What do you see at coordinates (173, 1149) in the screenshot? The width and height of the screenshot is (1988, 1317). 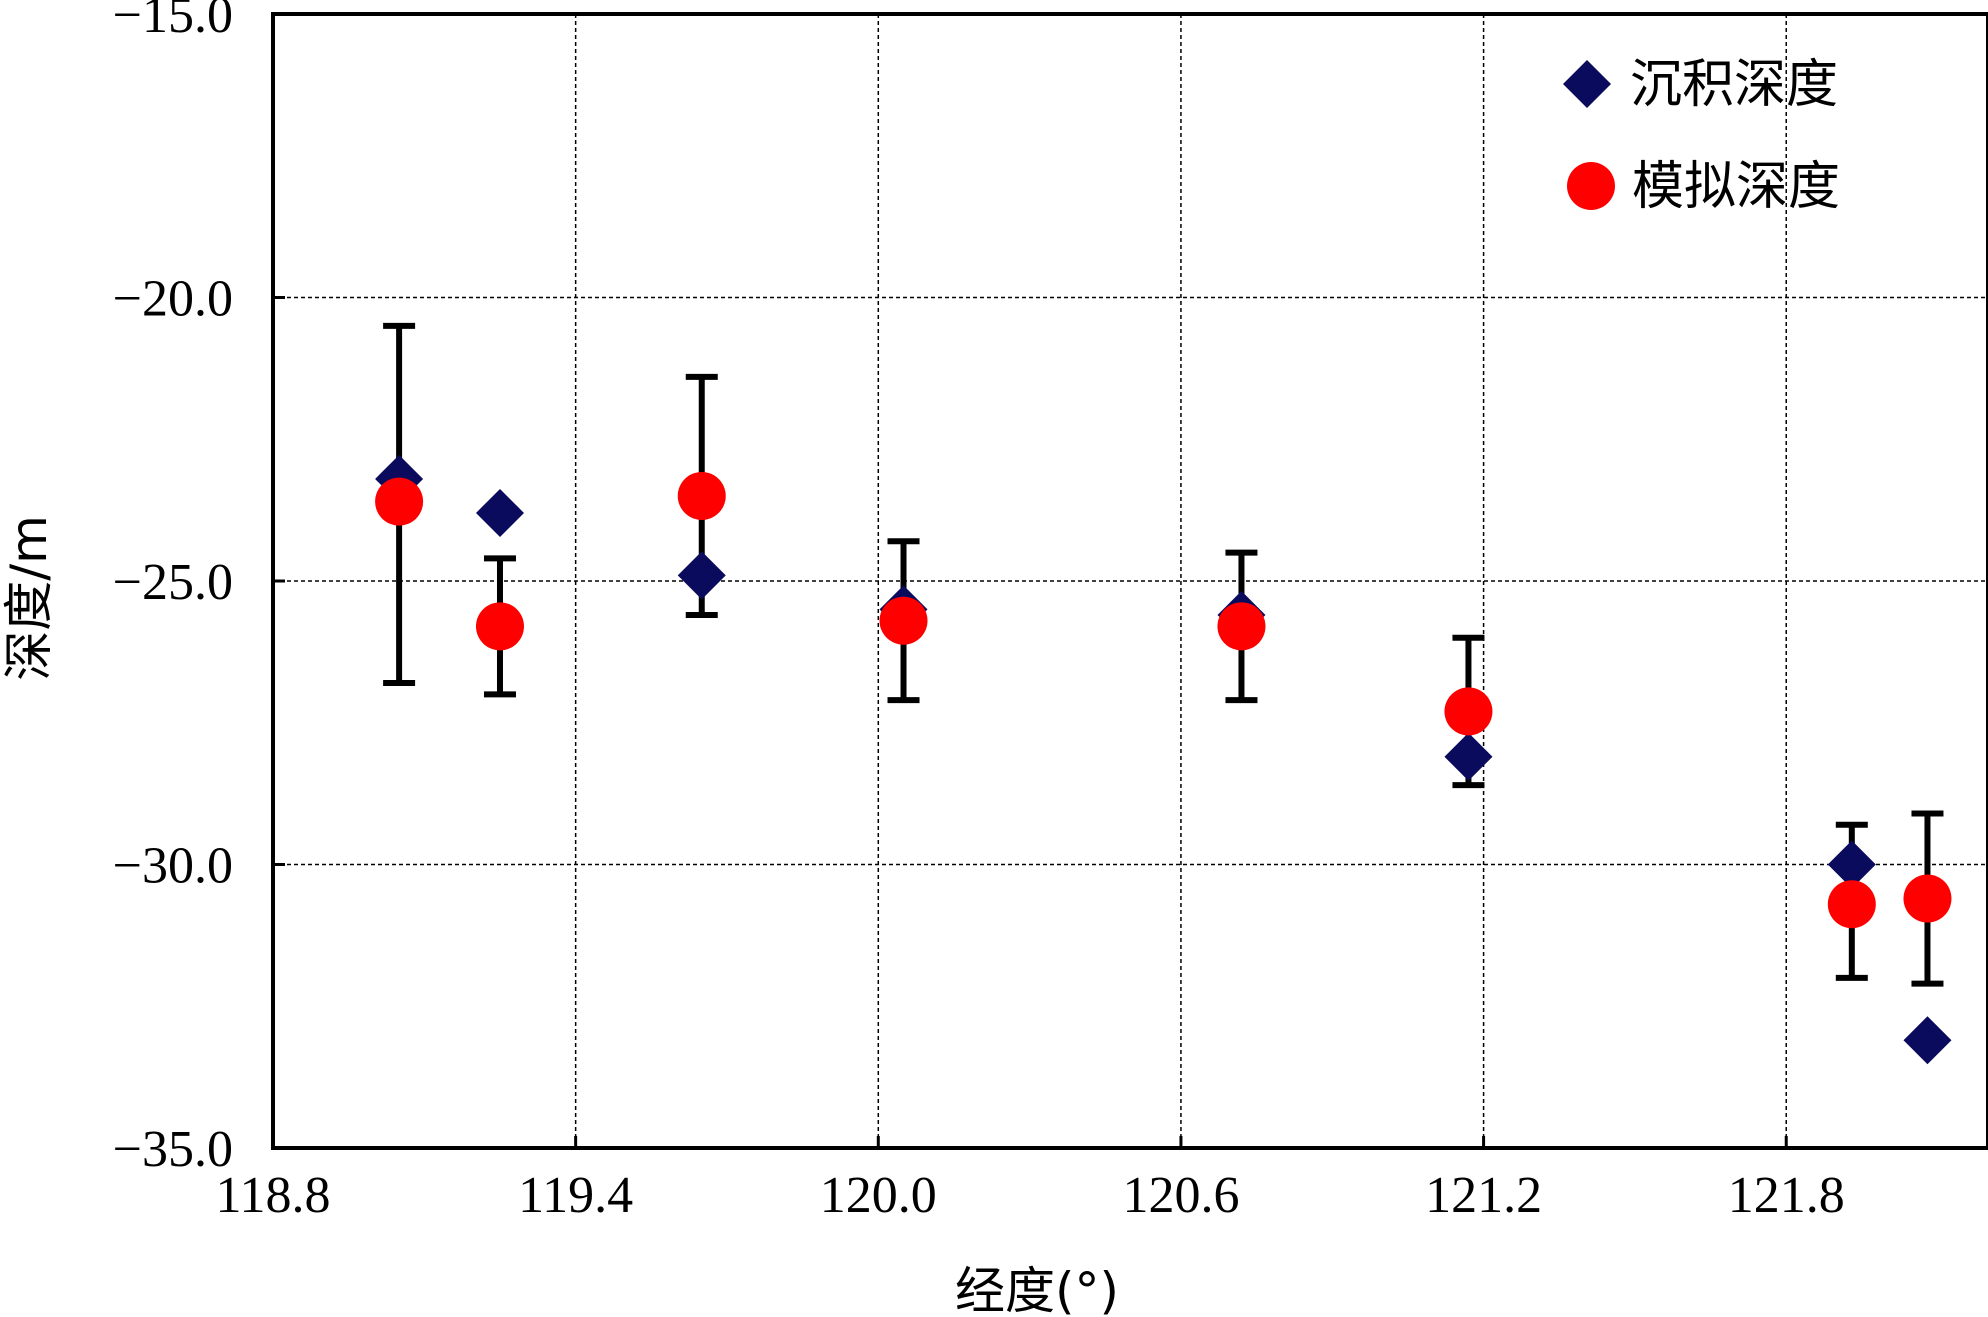 I see `y-tick-label: −35.0` at bounding box center [173, 1149].